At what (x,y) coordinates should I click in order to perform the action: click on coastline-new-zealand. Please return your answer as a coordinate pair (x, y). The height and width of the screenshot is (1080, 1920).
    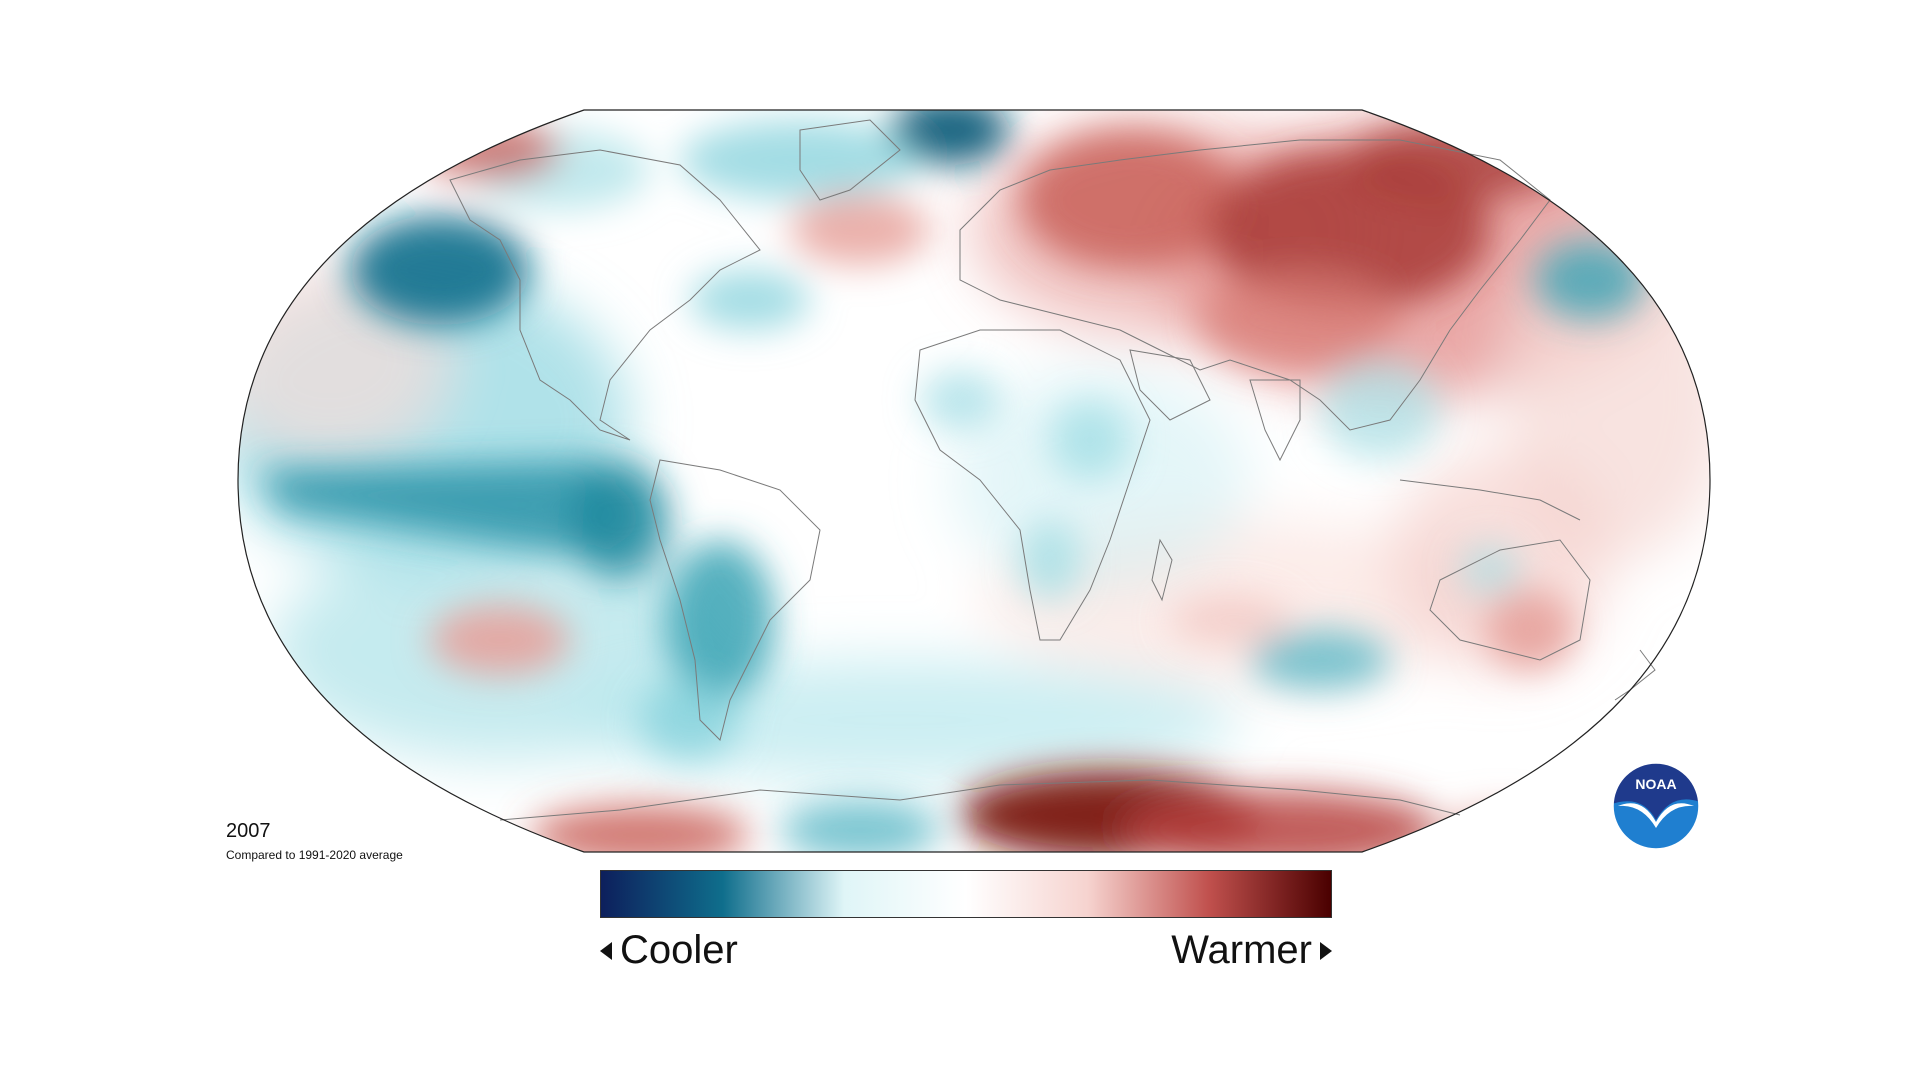
    Looking at the image, I should click on (1635, 675).